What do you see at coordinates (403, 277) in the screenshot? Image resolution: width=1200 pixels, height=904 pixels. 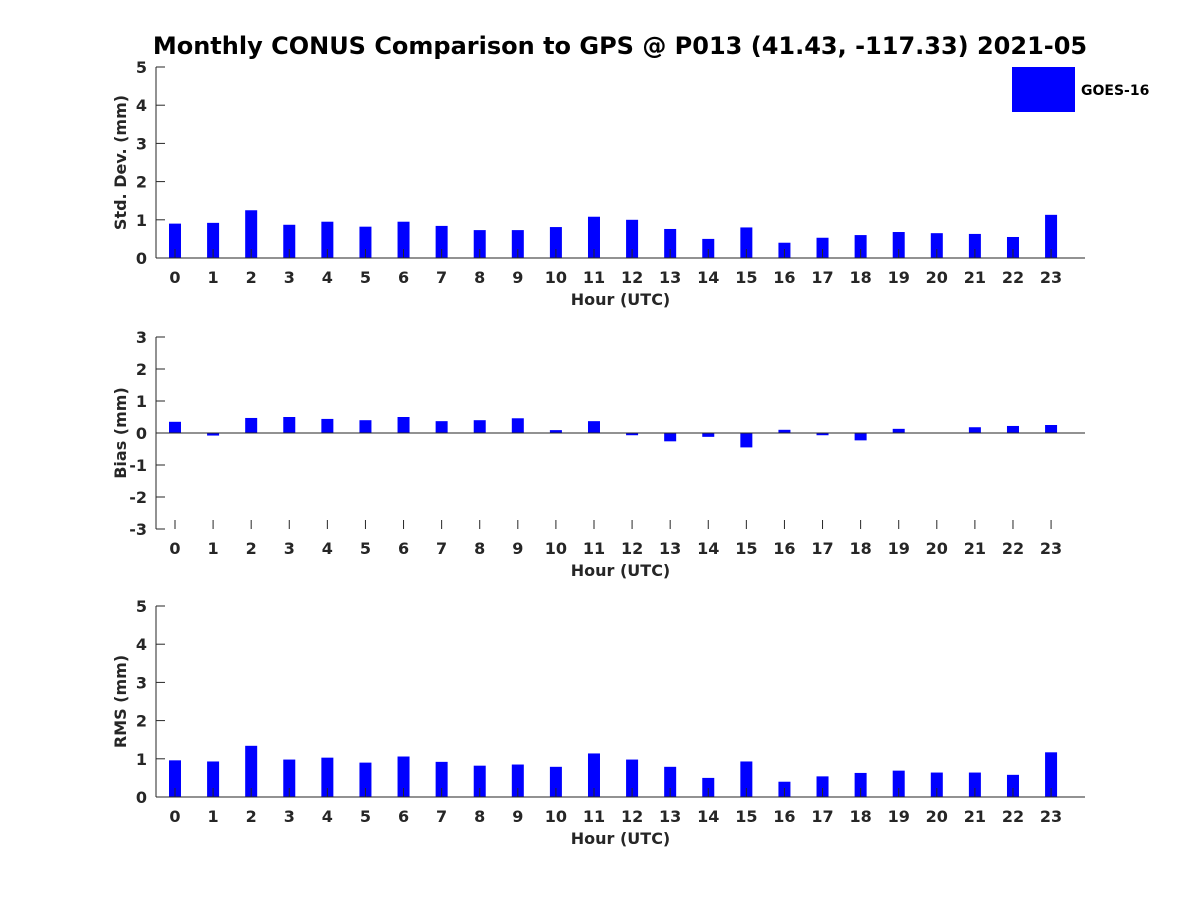 I see `x-tick-label: 6` at bounding box center [403, 277].